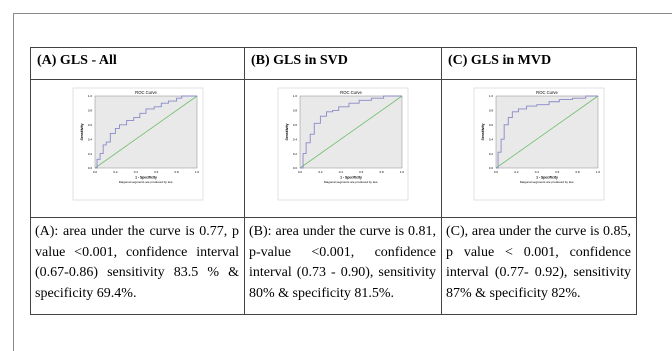 Image resolution: width=672 pixels, height=351 pixels. I want to click on panel-c-heading: (C) GLS in MVD, so click(500, 60).